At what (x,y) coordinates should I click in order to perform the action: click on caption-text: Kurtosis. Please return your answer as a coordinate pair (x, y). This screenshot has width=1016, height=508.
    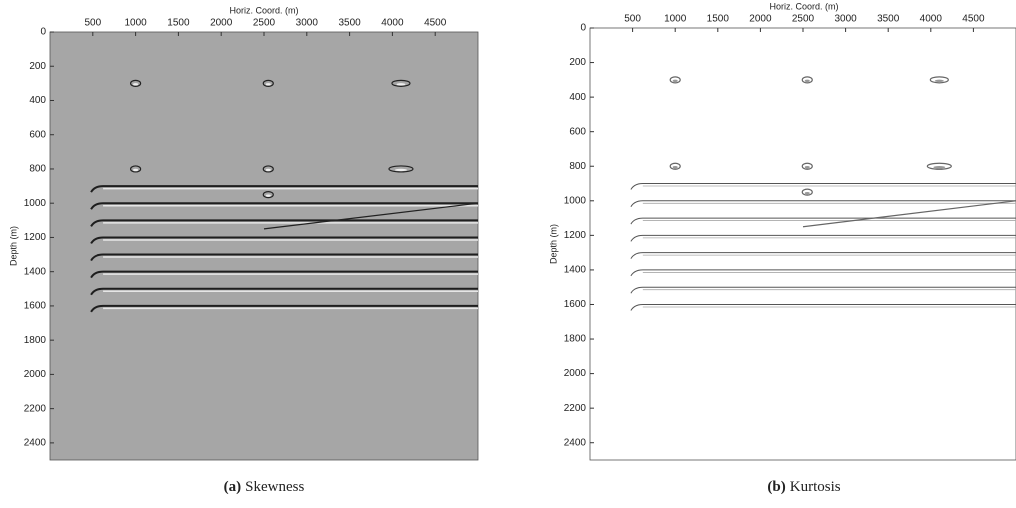
    Looking at the image, I should click on (815, 487).